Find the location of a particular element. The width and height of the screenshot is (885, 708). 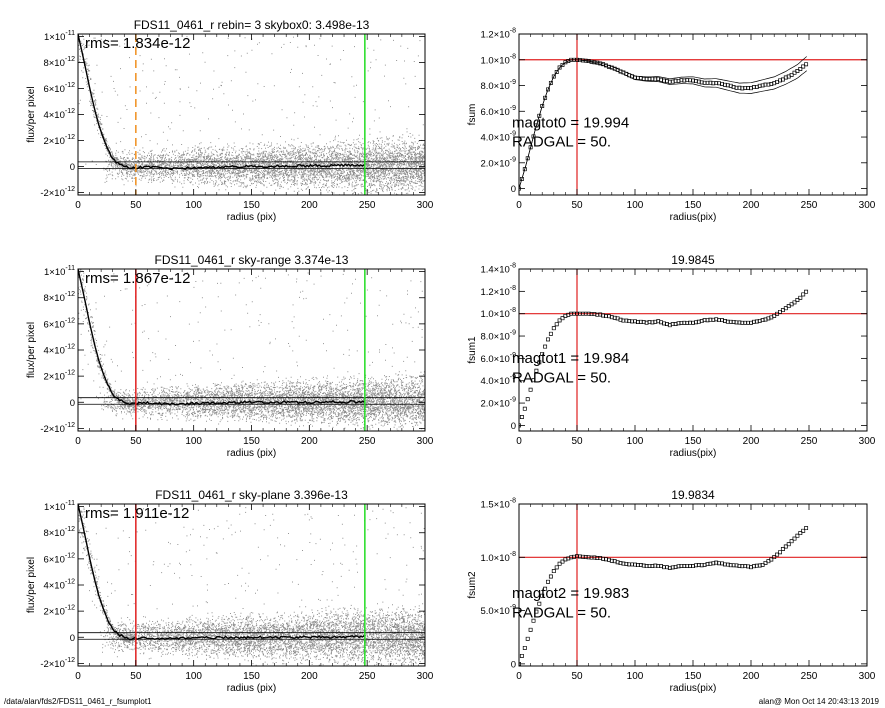

y-tick-label: 1.4×10⁻⁸ is located at coordinates (498, 269).